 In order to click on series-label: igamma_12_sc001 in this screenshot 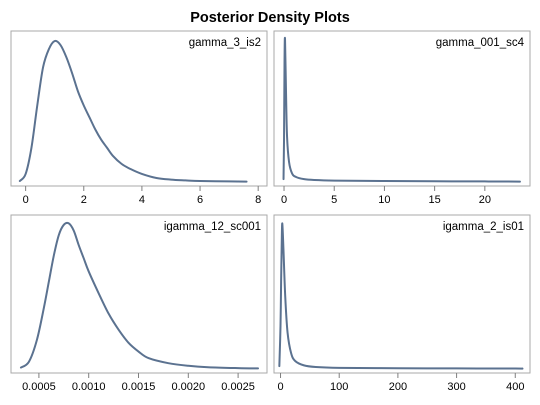, I will do `click(212, 227)`.